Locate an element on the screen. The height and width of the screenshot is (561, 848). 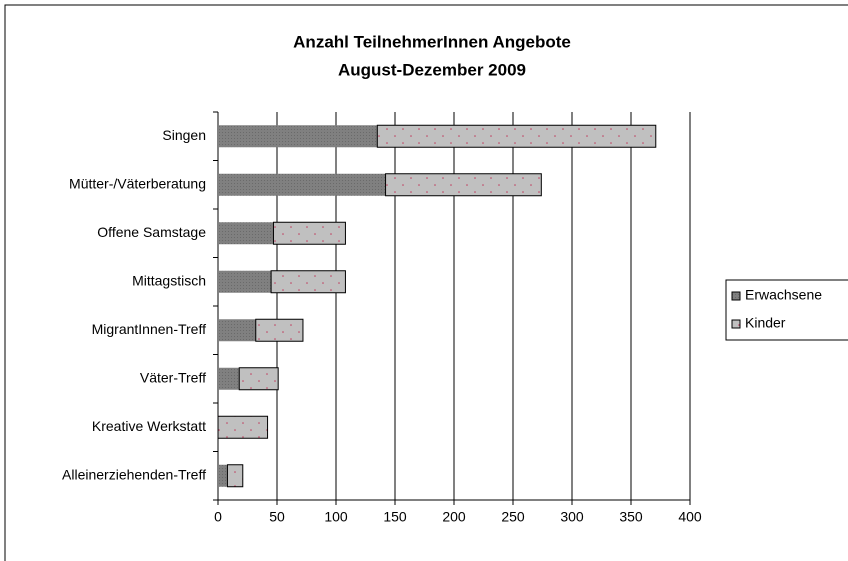
y-tick-label: MigrantInnen-Treff is located at coordinates (149, 329).